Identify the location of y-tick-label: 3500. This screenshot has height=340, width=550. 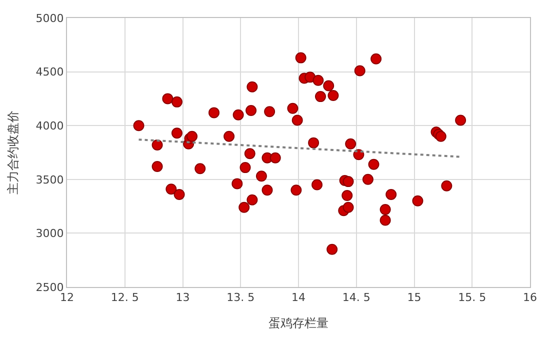
(50, 179).